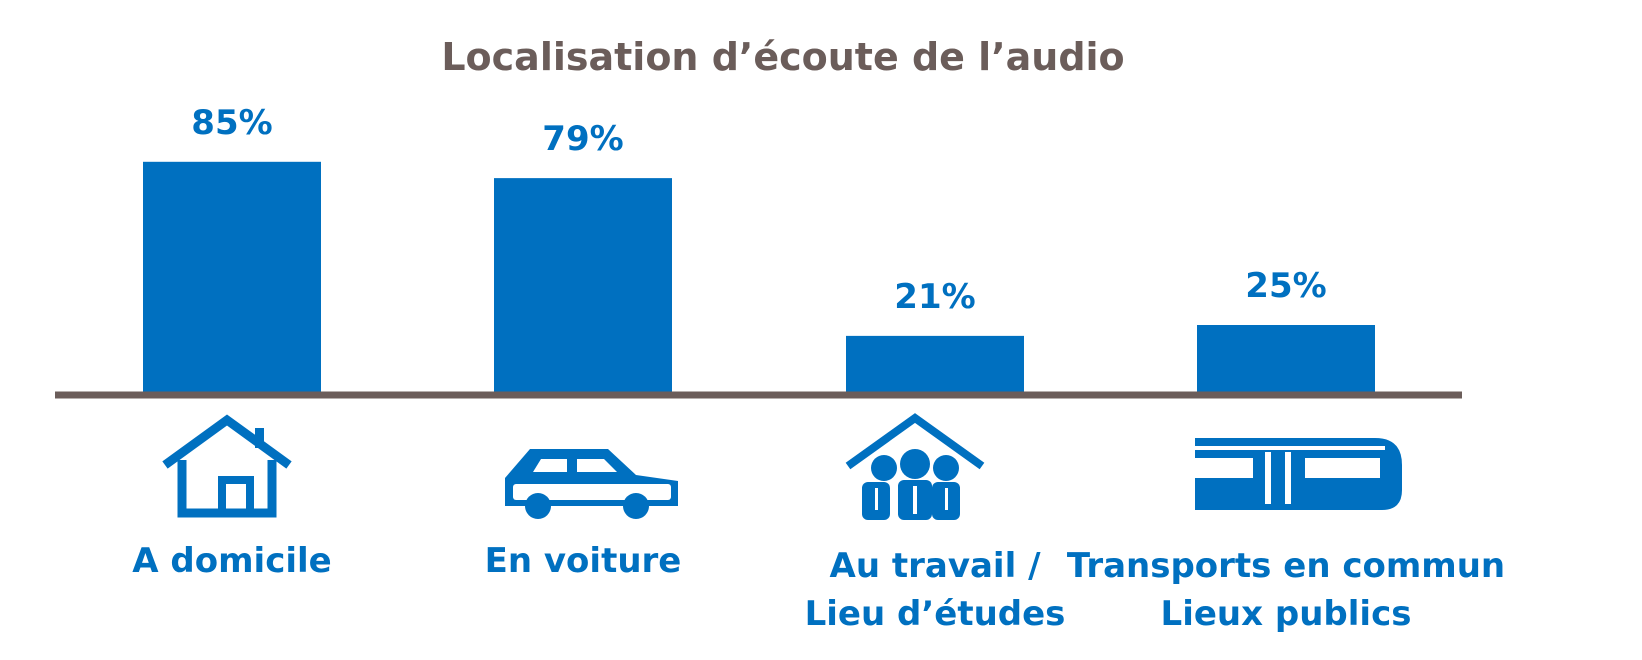 The height and width of the screenshot is (660, 1642). Describe the element at coordinates (1286, 566) in the screenshot. I see `category-label: Transports en commun` at that location.